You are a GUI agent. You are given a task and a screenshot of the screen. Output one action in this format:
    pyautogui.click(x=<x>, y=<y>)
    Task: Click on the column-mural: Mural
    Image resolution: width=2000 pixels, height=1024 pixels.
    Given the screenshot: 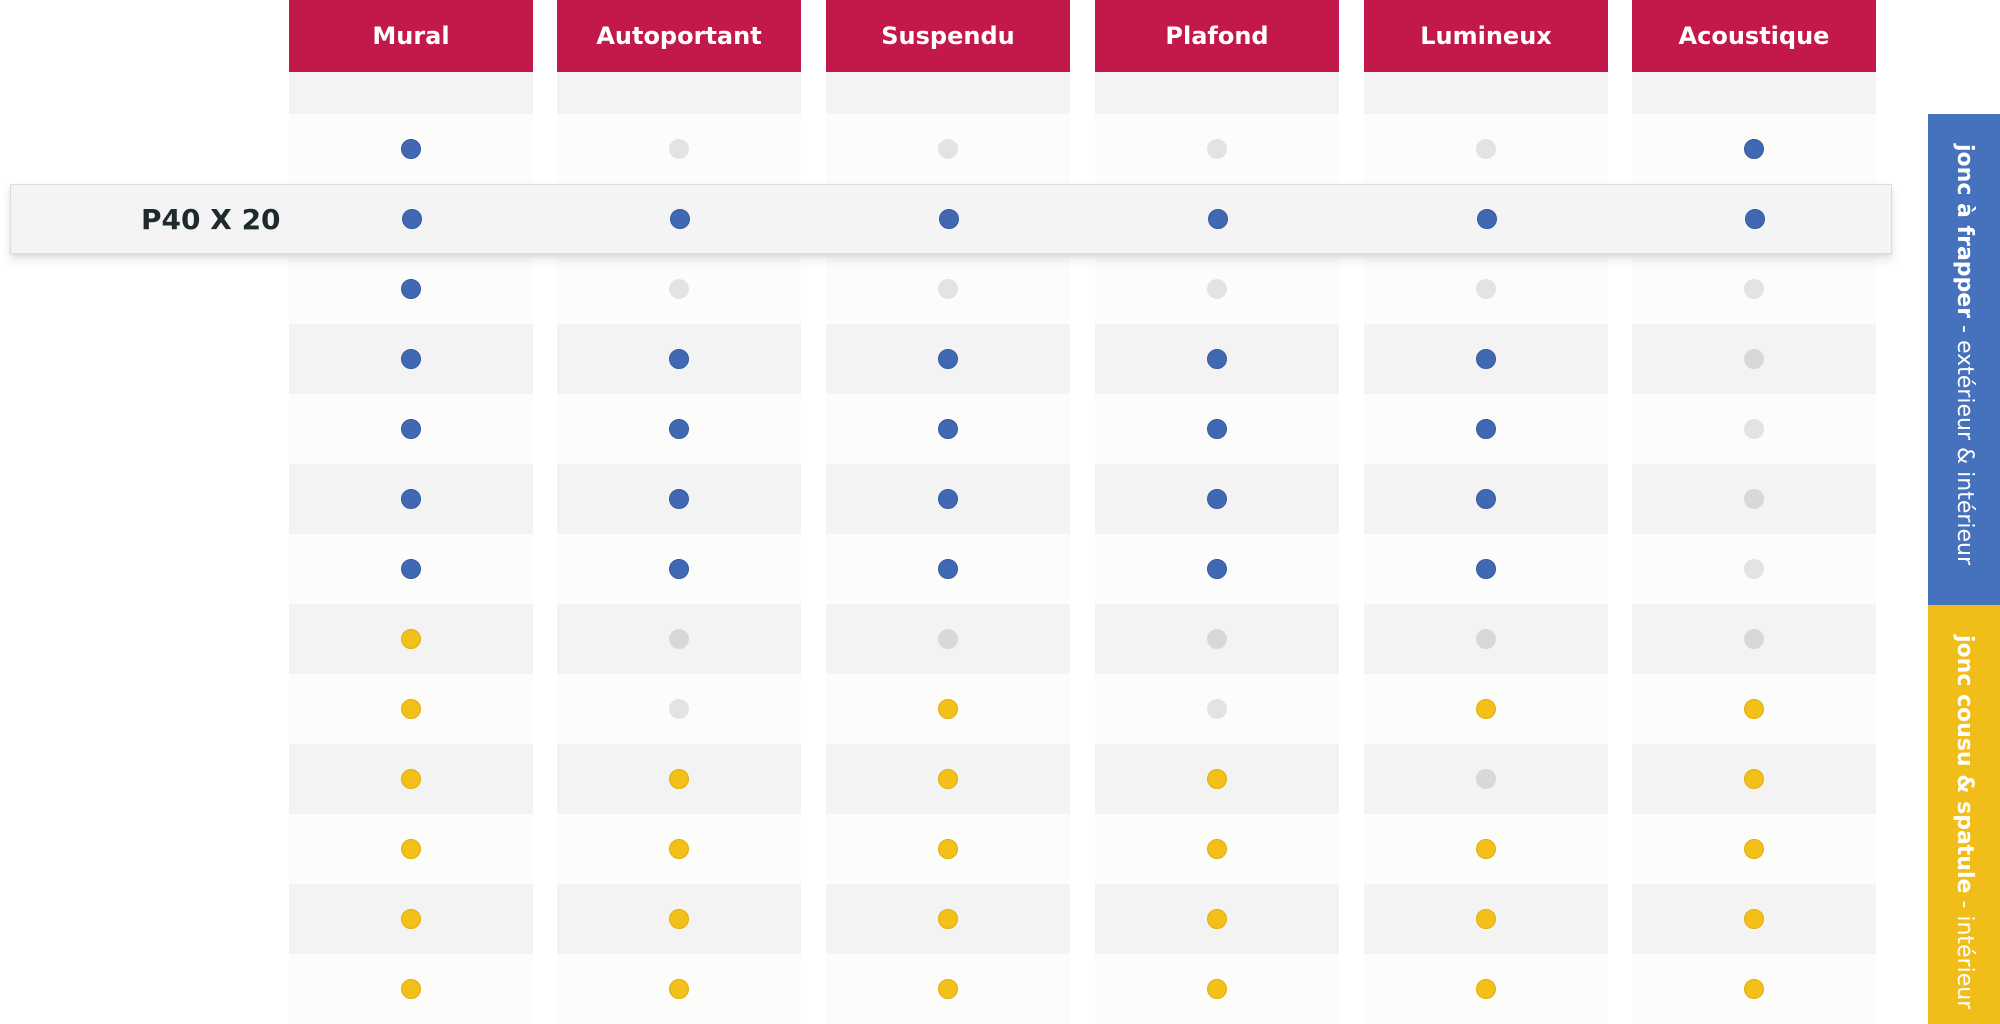 What is the action you would take?
    pyautogui.click(x=411, y=512)
    